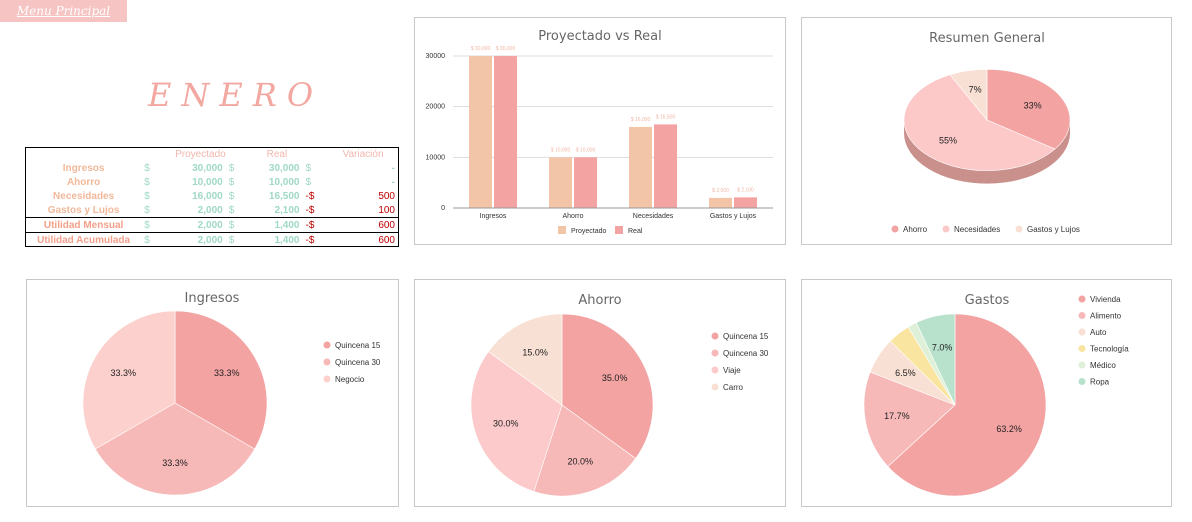  Describe the element at coordinates (284, 182) in the screenshot. I see `real-value: 10,000` at that location.